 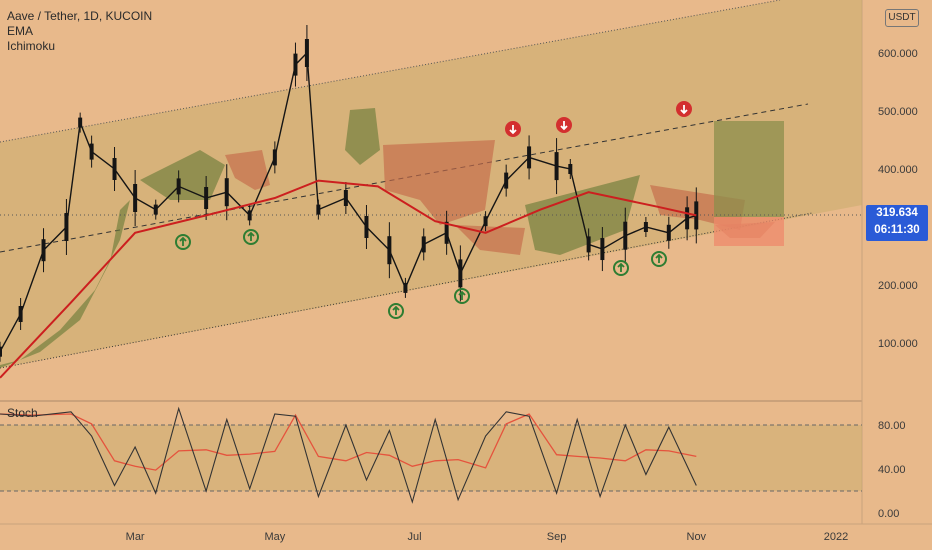 I want to click on long-position-profit, so click(x=749, y=169).